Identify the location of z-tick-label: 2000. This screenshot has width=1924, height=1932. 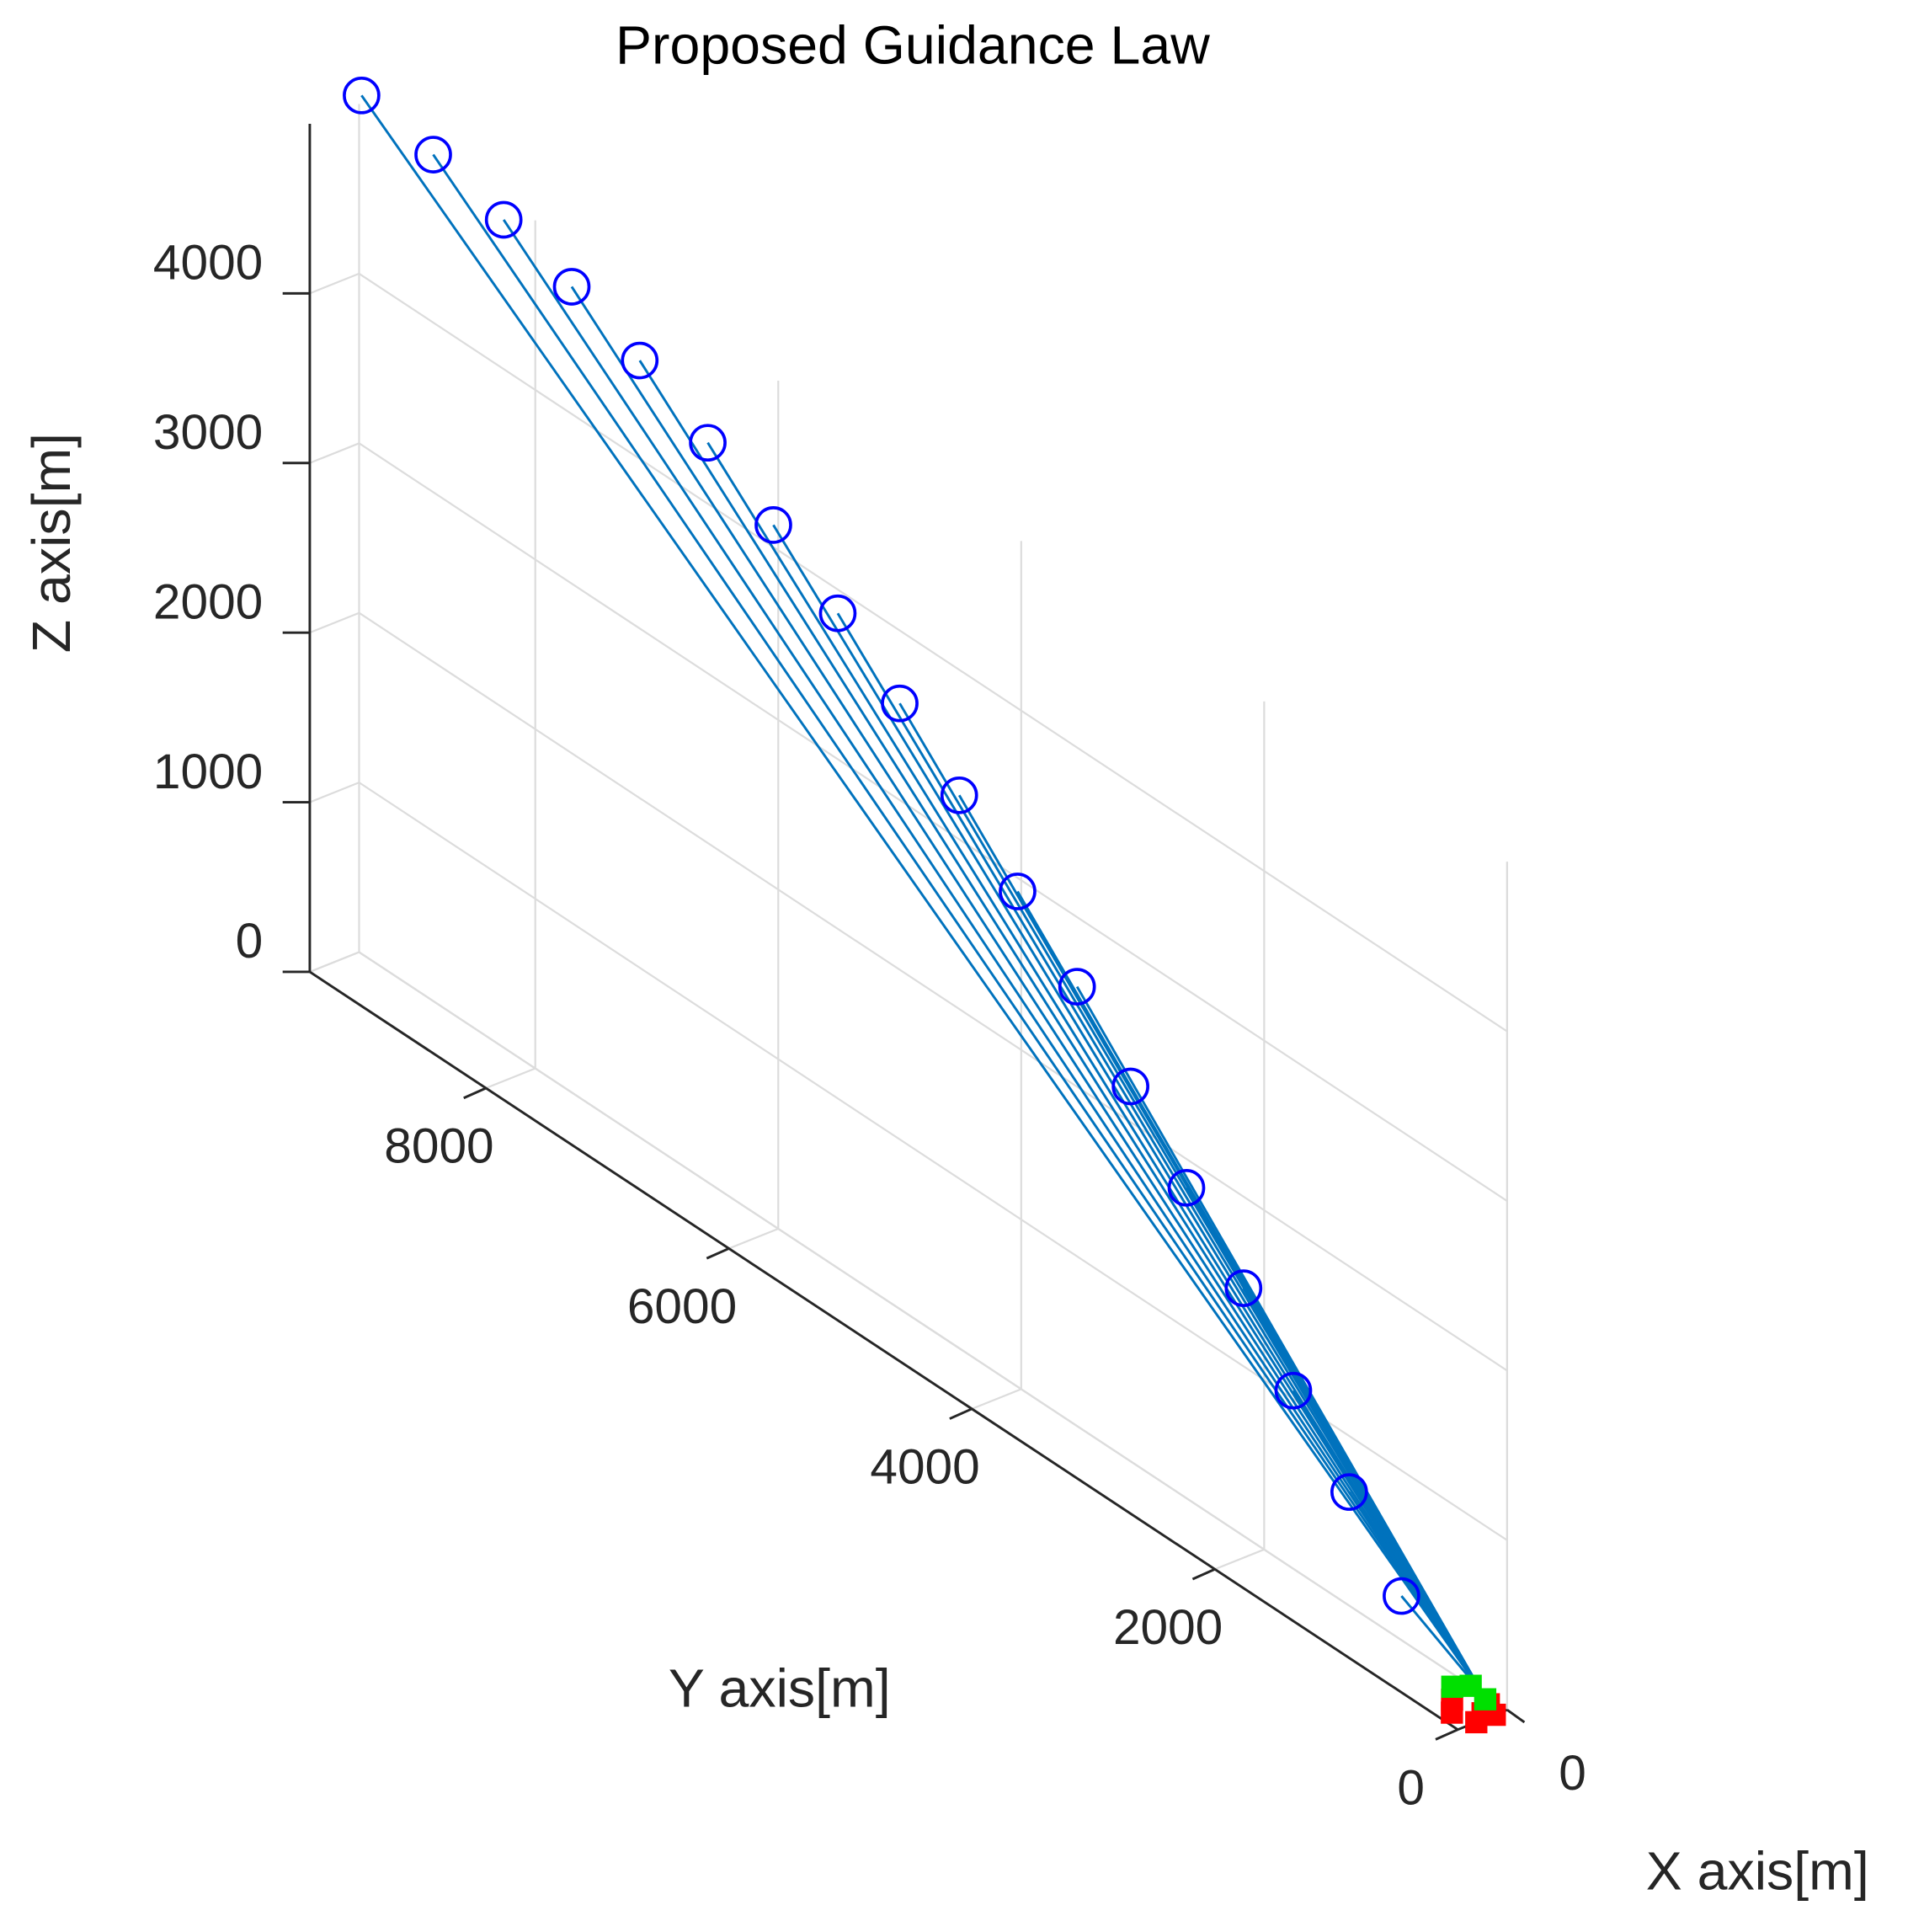
(208, 601).